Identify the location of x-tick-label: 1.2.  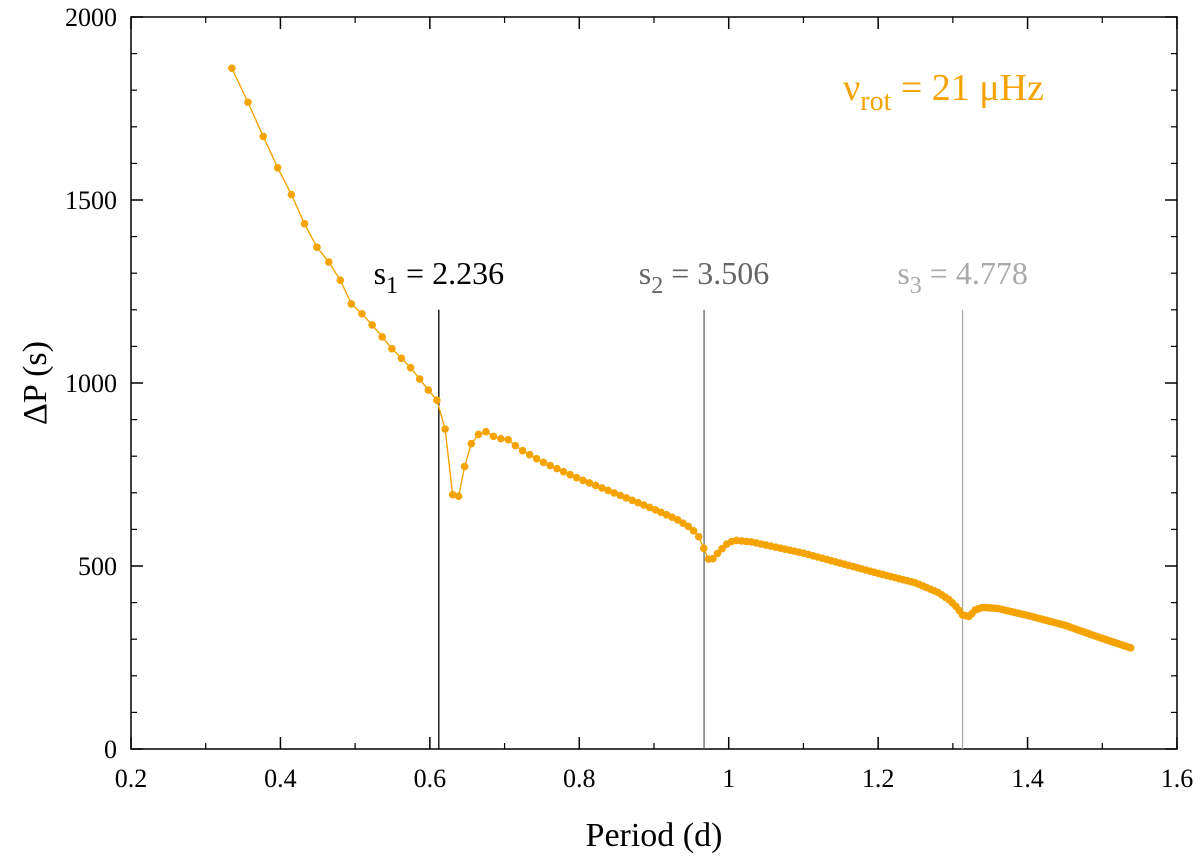
(878, 778).